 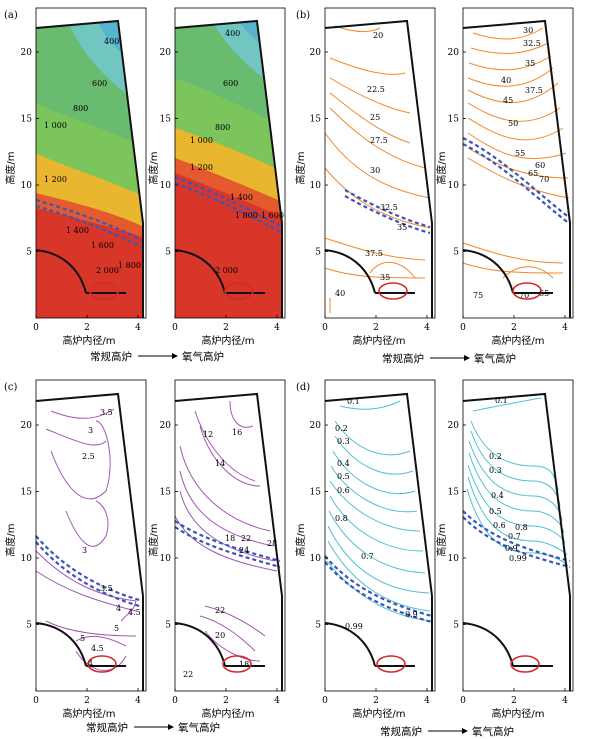 I want to click on contour-label: 27.5, so click(x=379, y=140).